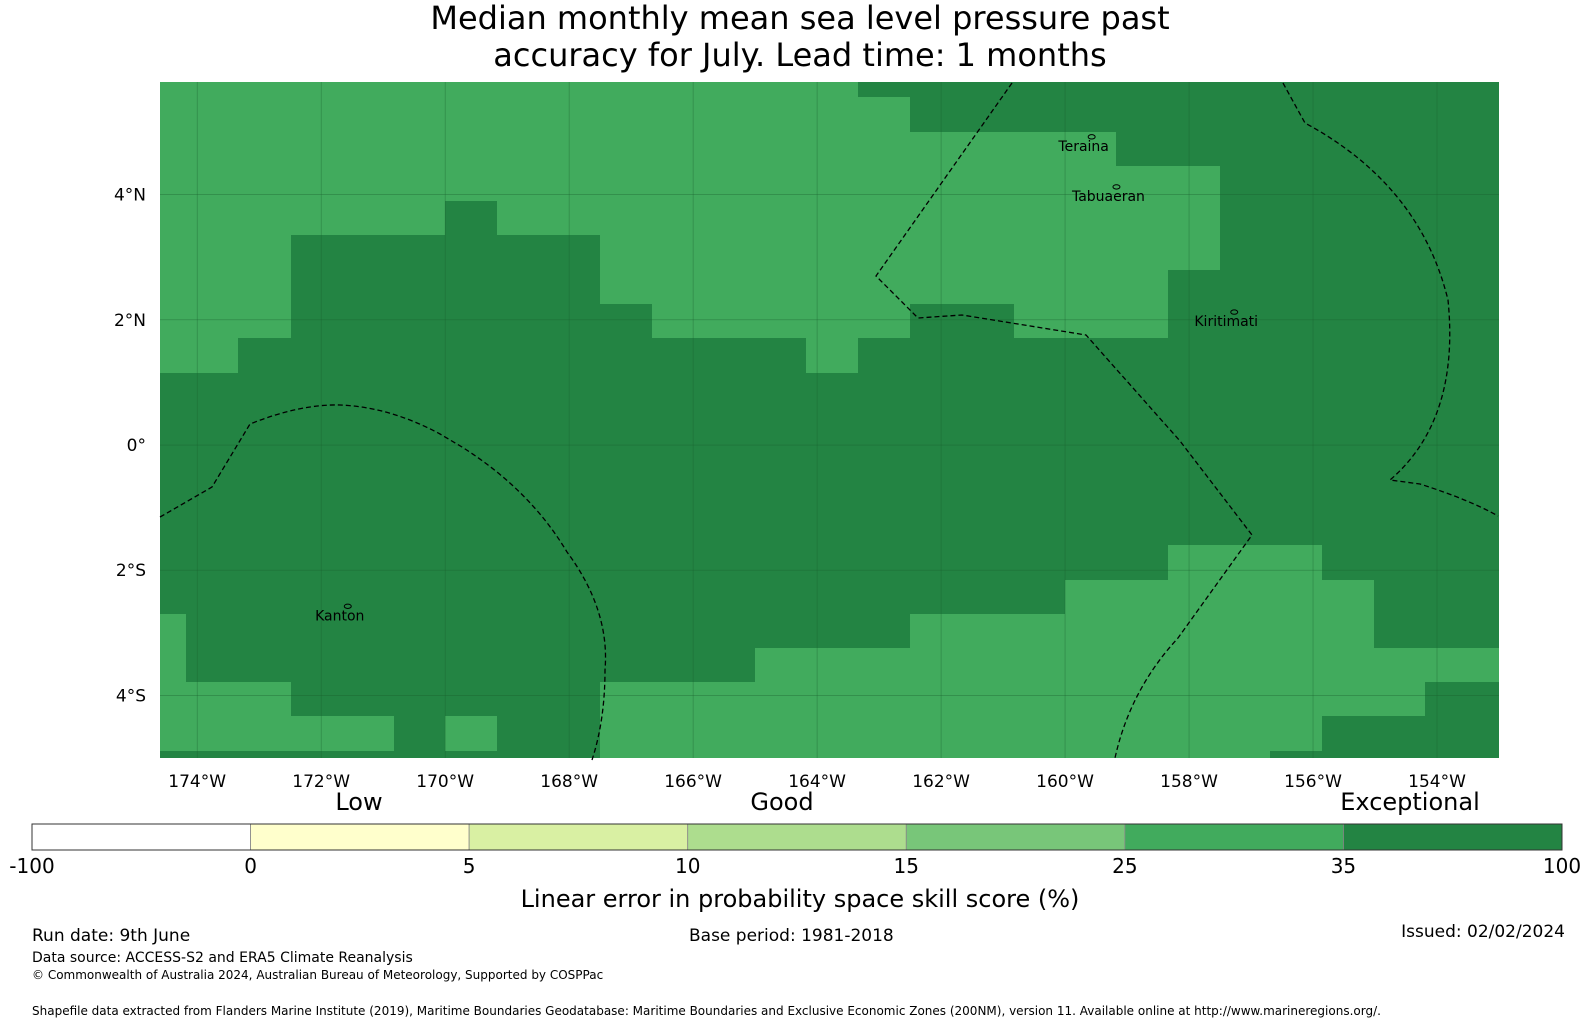 Image resolution: width=1590 pixels, height=1020 pixels. What do you see at coordinates (687, 866) in the screenshot?
I see `colorbar-tick-label: 10` at bounding box center [687, 866].